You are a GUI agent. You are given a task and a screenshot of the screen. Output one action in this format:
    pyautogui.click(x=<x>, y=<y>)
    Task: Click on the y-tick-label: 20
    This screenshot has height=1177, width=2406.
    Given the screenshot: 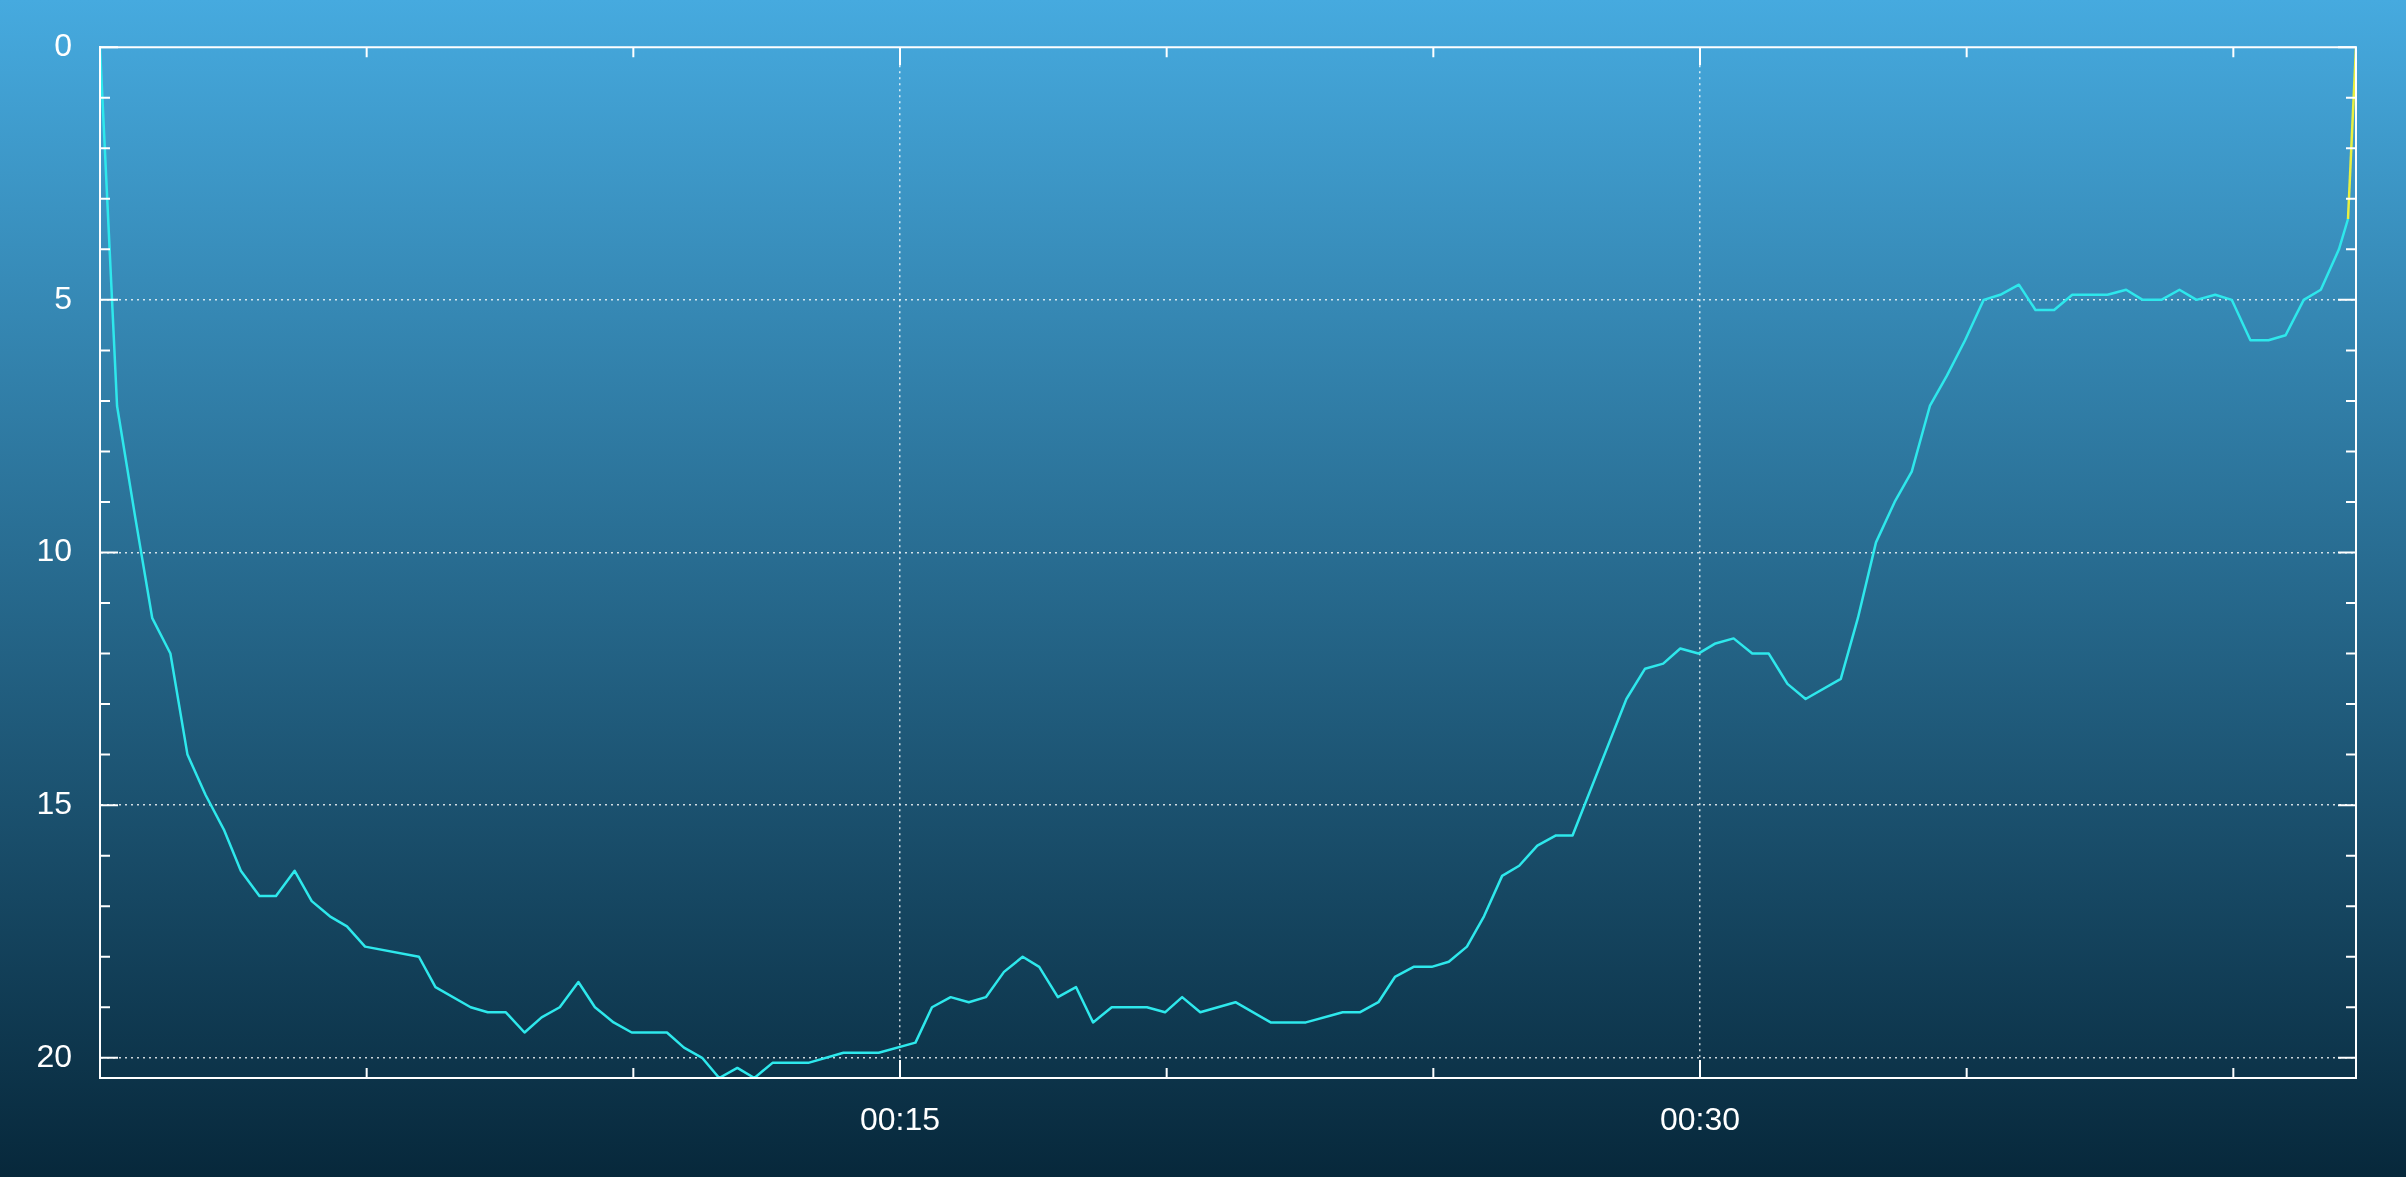 What is the action you would take?
    pyautogui.click(x=54, y=1055)
    